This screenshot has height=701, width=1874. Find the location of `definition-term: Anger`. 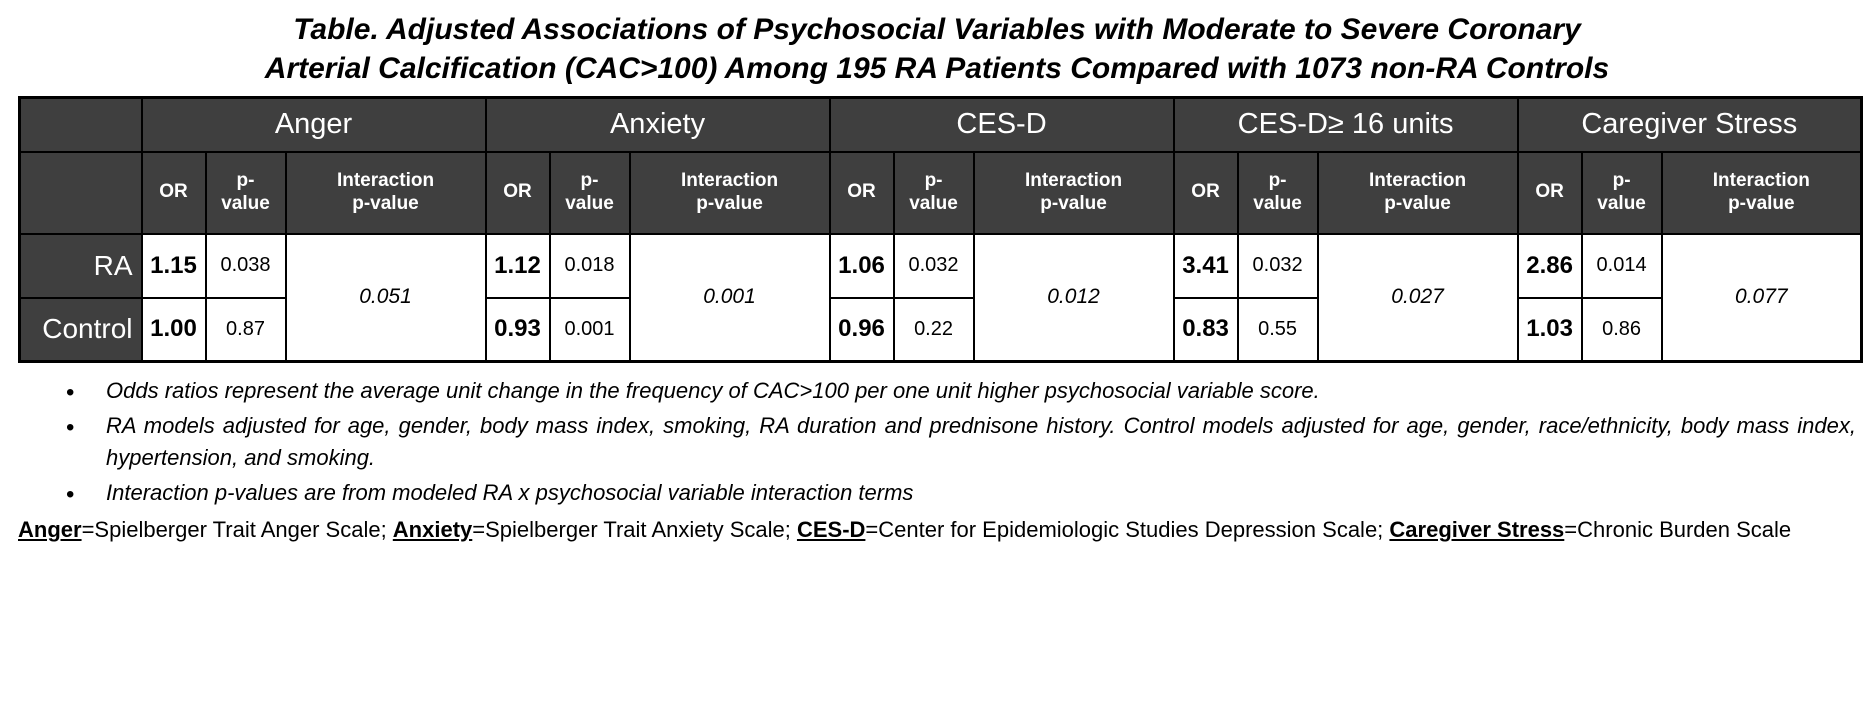

definition-term: Anger is located at coordinates (50, 530).